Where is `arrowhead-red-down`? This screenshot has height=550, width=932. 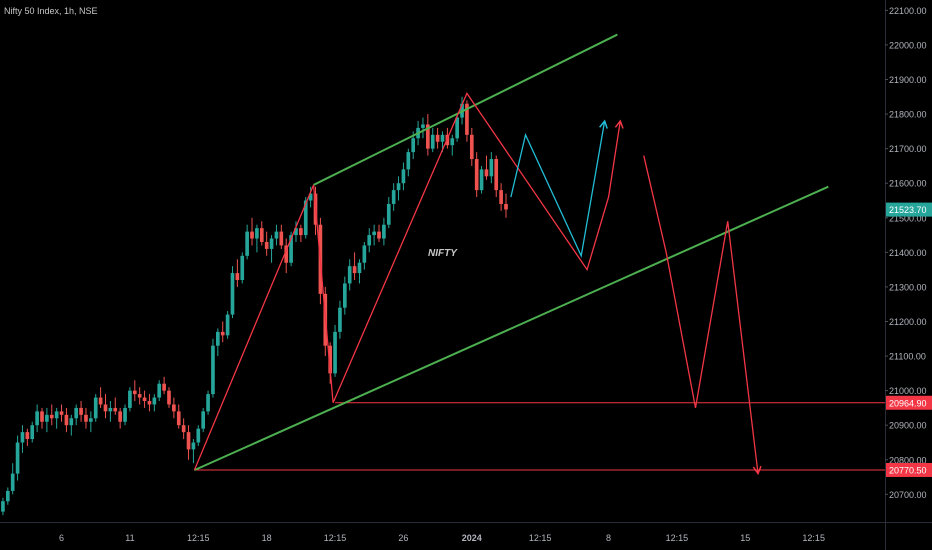 arrowhead-red-down is located at coordinates (757, 470).